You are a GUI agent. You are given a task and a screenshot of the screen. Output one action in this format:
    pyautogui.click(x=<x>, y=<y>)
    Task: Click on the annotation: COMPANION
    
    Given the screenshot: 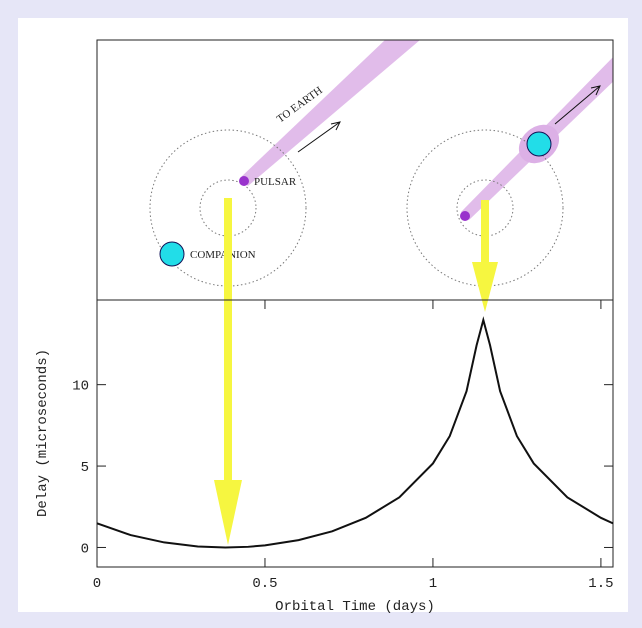 What is the action you would take?
    pyautogui.click(x=223, y=255)
    